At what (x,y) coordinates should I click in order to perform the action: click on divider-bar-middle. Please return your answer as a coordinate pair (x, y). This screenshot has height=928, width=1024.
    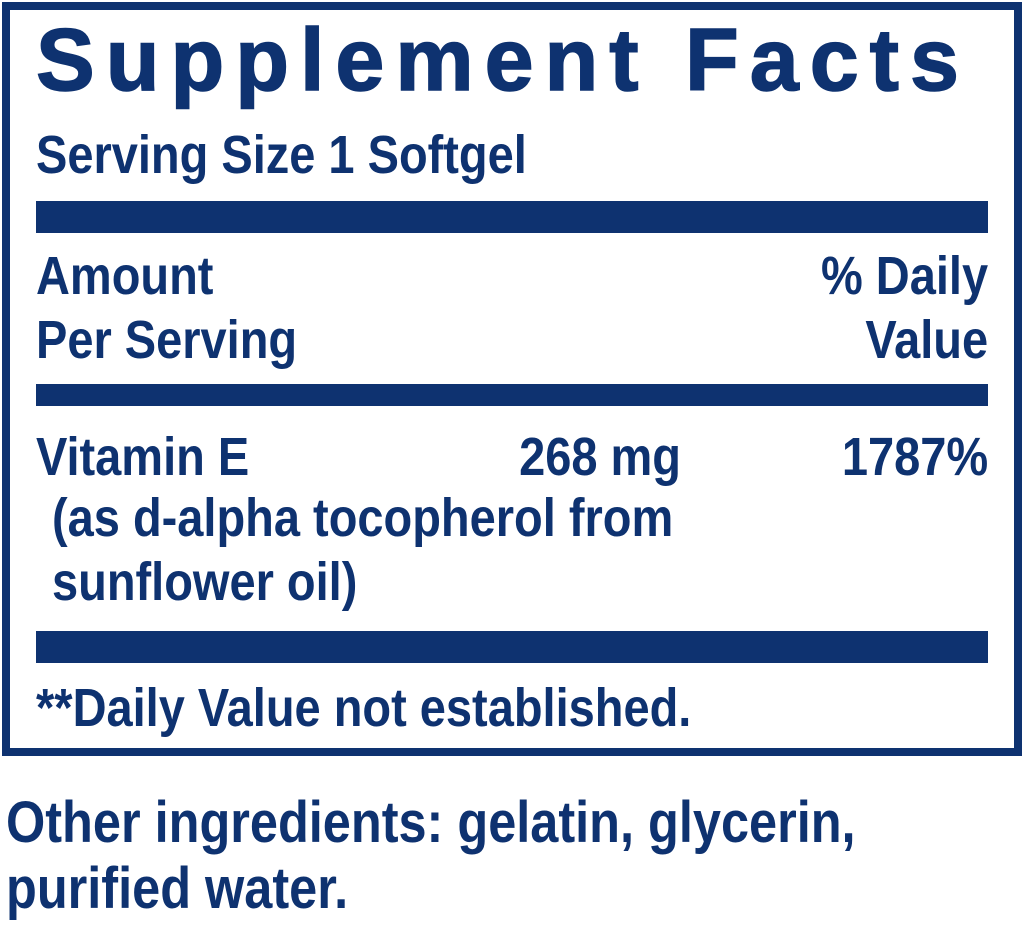
    Looking at the image, I should click on (512, 394).